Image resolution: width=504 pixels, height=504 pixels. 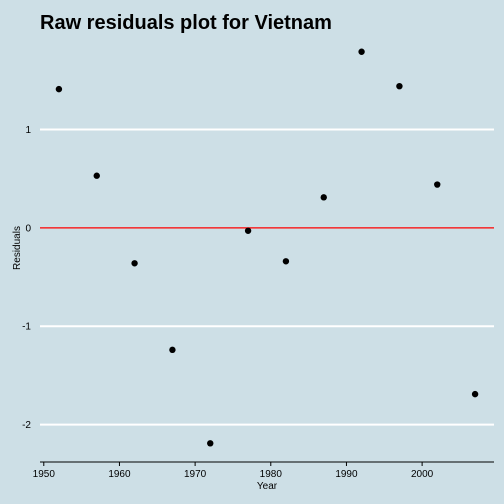 I want to click on y-tick-label: -2, so click(x=26, y=425).